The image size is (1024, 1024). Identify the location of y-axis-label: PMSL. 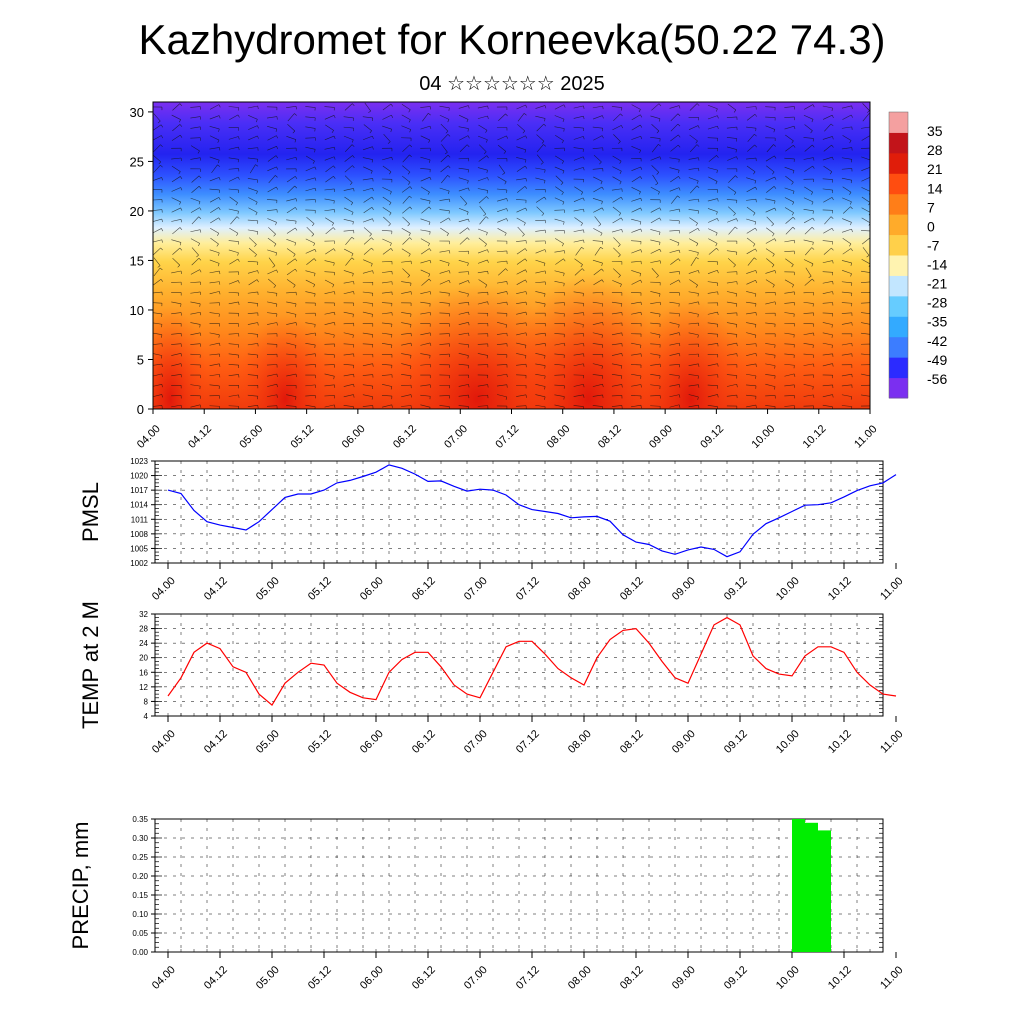
(90, 512).